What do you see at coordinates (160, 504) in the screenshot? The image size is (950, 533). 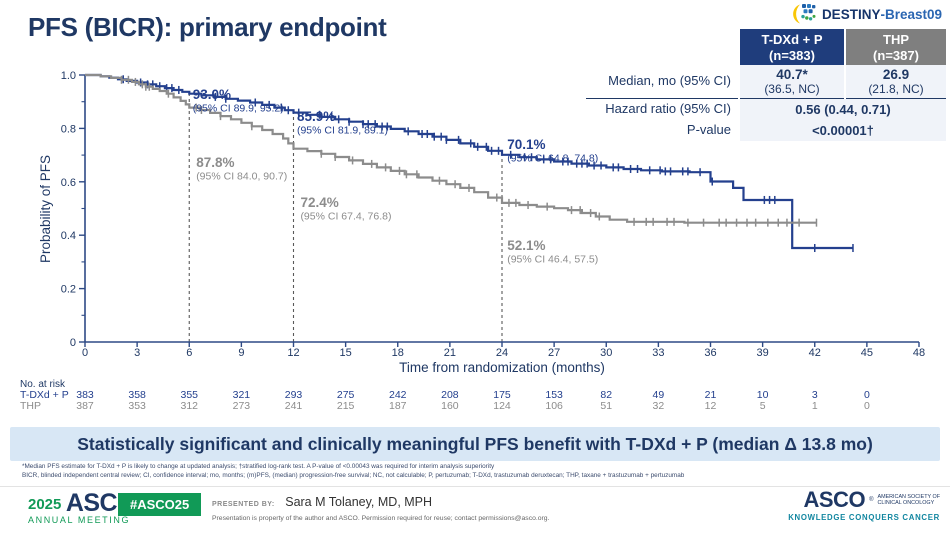 I see `asco25-hashtag-badge: #ASCO25` at bounding box center [160, 504].